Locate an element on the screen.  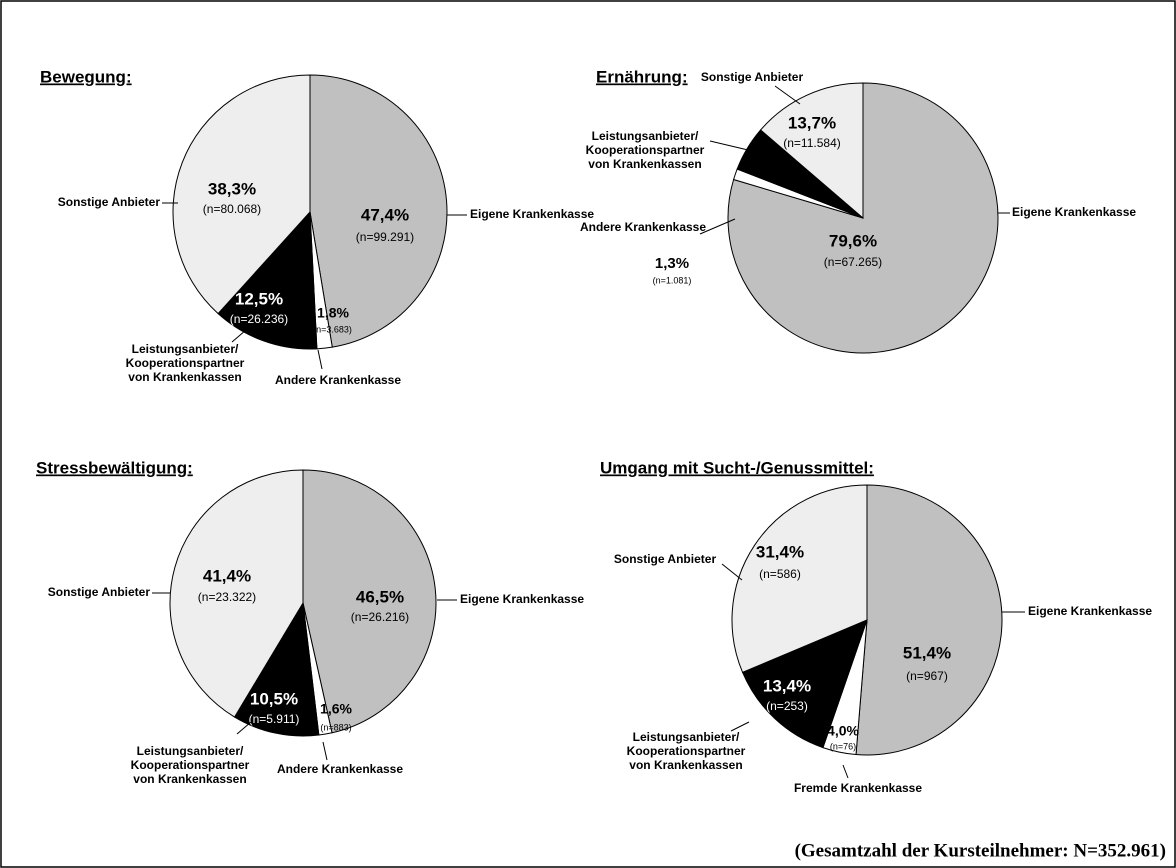
count-label: (n=1.081) is located at coordinates (672, 280).